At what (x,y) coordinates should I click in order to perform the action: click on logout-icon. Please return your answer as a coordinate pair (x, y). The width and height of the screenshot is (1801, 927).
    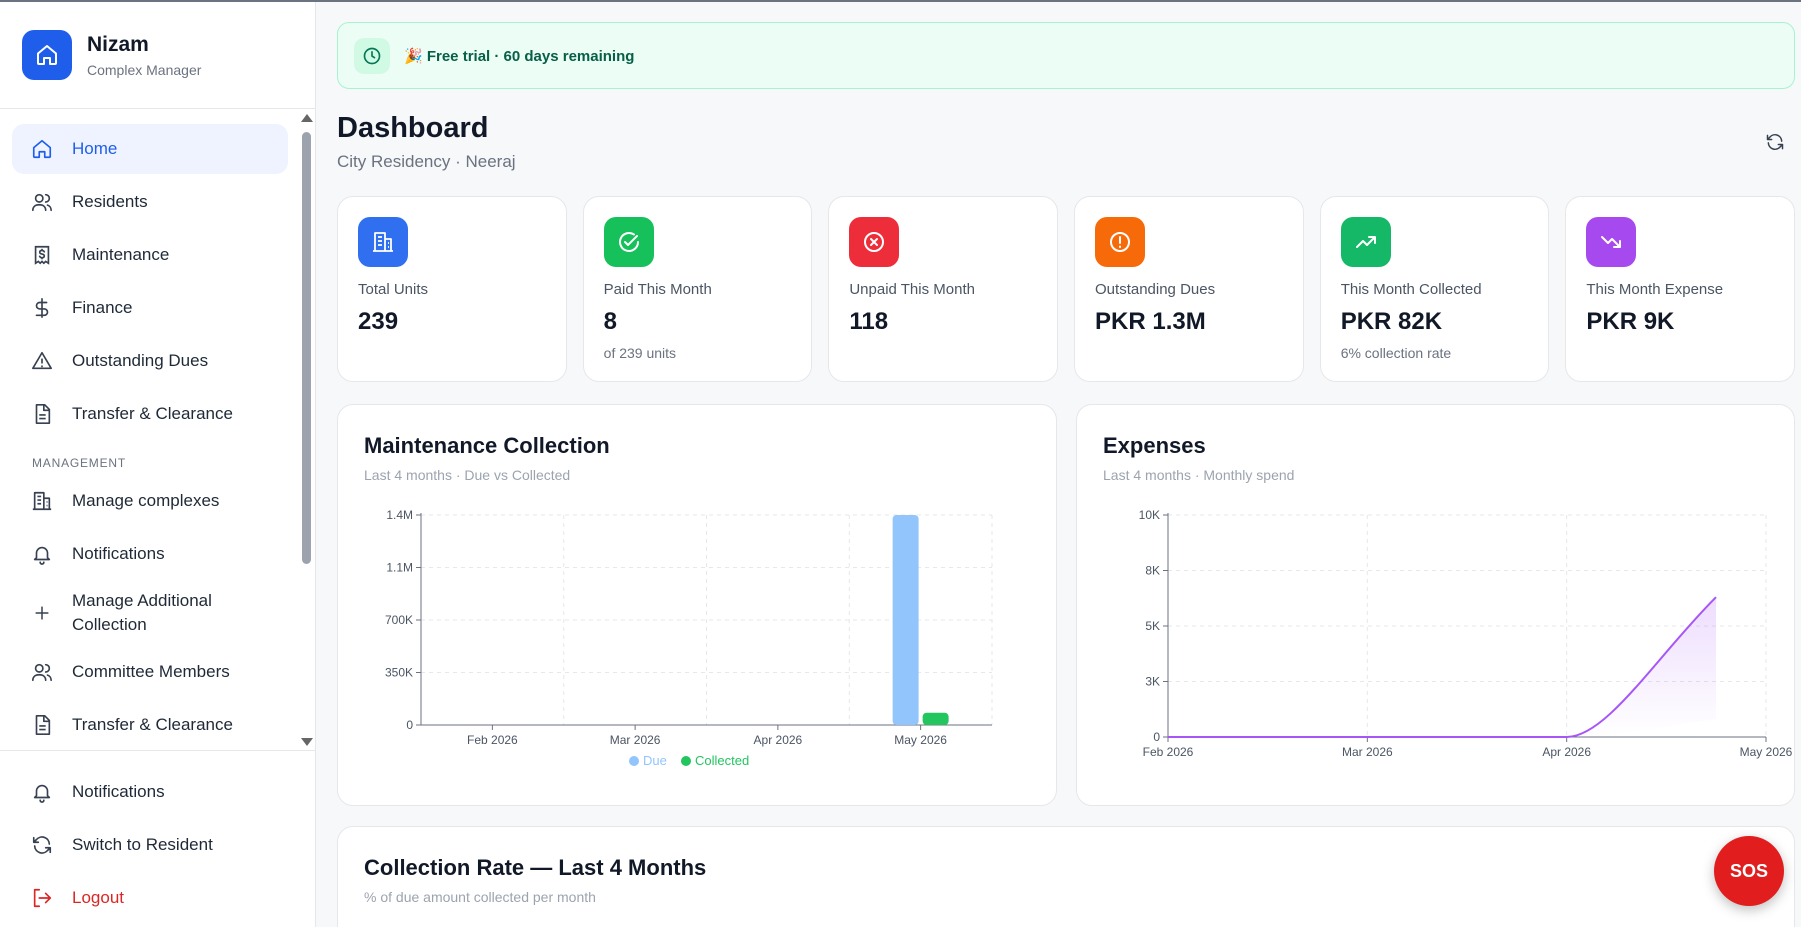
    Looking at the image, I should click on (42, 898).